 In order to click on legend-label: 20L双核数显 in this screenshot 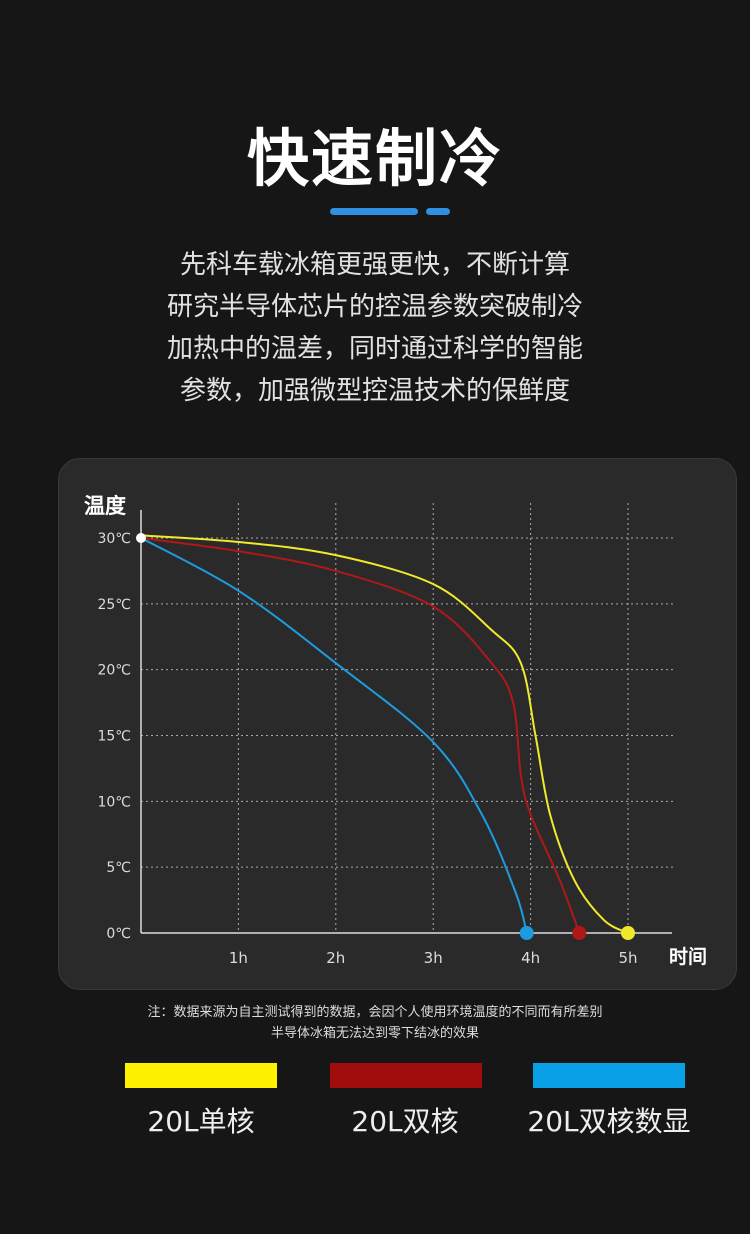, I will do `click(609, 1121)`.